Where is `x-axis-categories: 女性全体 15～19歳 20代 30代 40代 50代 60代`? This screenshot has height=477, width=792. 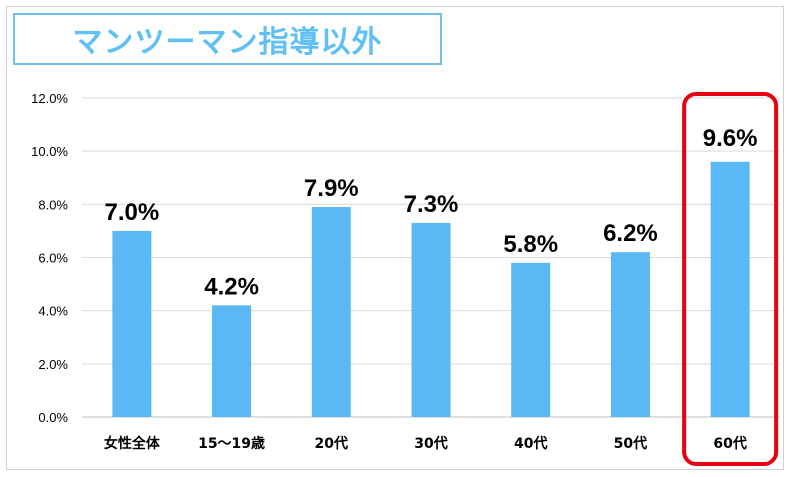 x-axis-categories: 女性全体 15～19歳 20代 30代 40代 50代 60代 is located at coordinates (425, 443).